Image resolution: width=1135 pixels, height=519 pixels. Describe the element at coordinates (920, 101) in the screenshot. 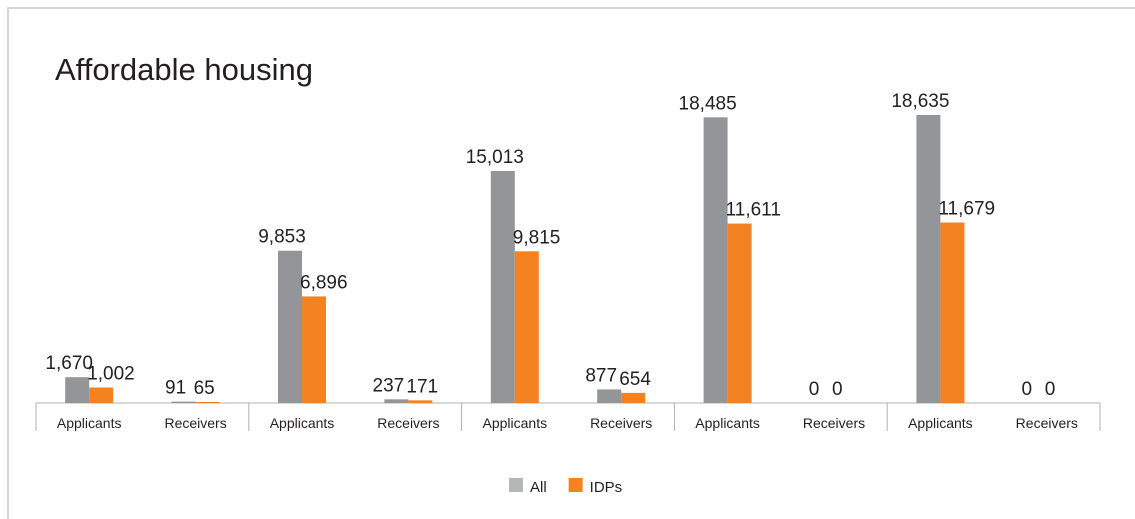

I see `value-label: 18,635` at that location.